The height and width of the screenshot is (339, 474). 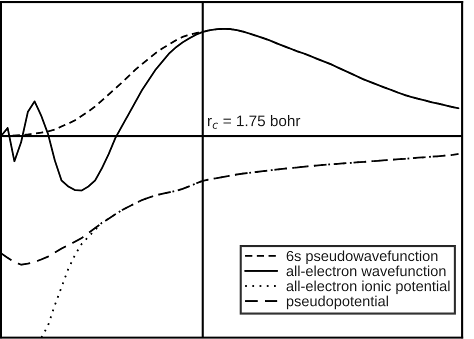 I want to click on legend-label: pseudopotential, so click(x=337, y=303).